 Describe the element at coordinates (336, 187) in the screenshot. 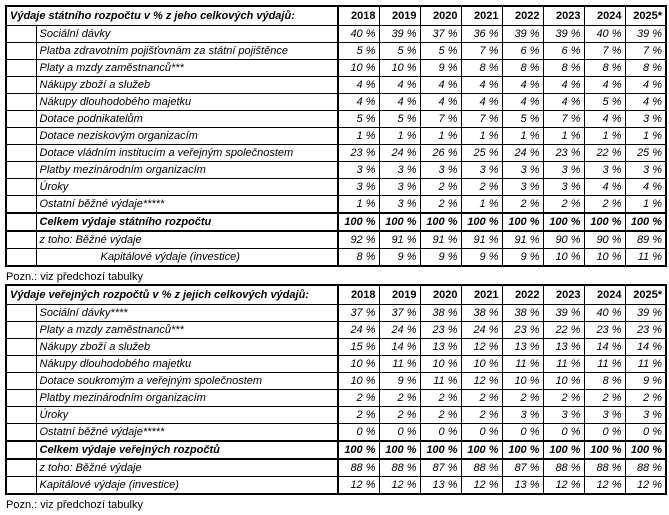

I see `table-row: Úroky 3 % 3 % 2 % 2 % 3 % 3 % 4 % 4 %` at that location.